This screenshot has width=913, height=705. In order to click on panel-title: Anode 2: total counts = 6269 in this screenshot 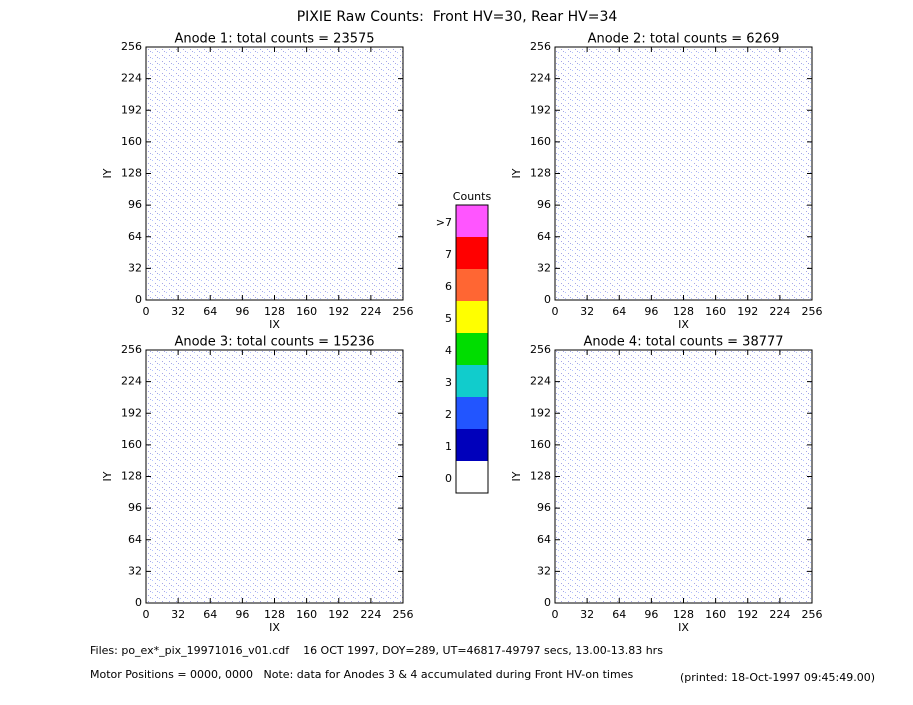, I will do `click(684, 39)`.